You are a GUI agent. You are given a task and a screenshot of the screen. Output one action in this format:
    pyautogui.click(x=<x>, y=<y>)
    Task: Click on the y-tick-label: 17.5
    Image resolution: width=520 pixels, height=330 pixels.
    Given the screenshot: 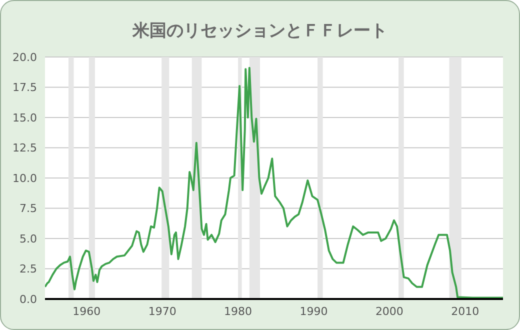 What is the action you would take?
    pyautogui.click(x=24, y=87)
    